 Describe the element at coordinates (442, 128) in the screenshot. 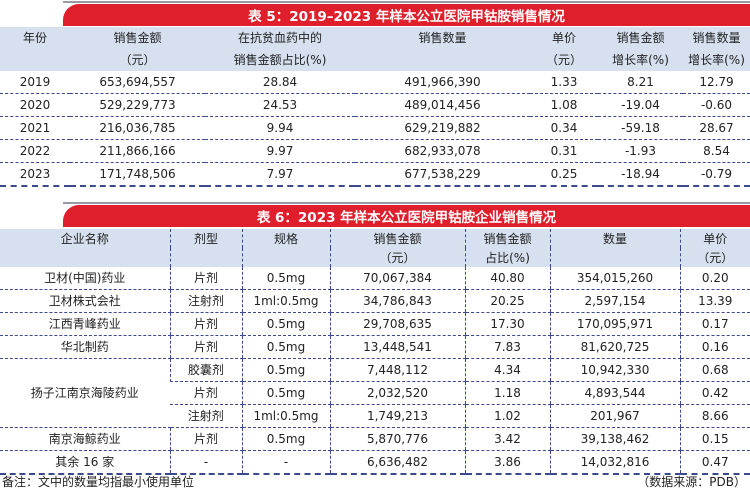

I see `sales-qty-cell: 629,219,882` at that location.